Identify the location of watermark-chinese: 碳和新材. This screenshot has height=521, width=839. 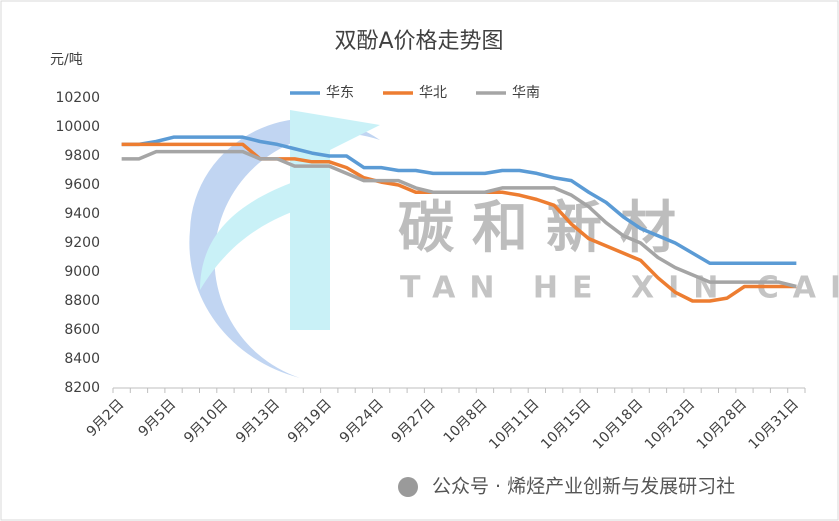
(546, 228).